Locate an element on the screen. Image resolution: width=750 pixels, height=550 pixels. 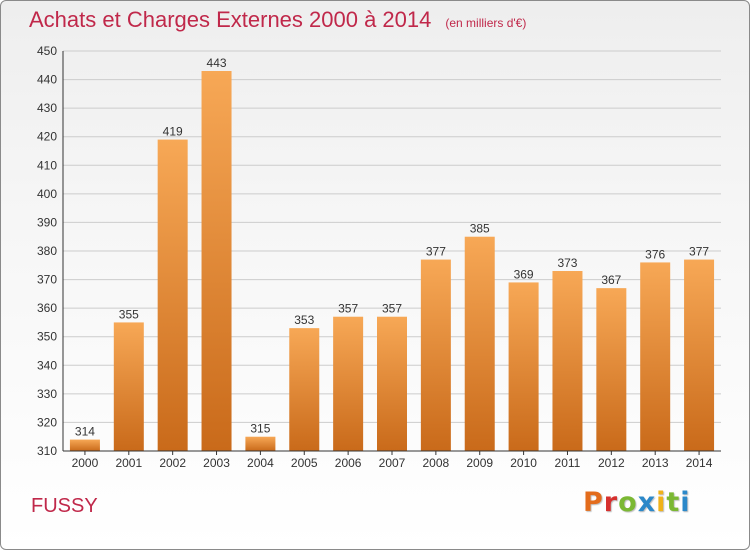
x-tick-label-2010: 2010 is located at coordinates (523, 463).